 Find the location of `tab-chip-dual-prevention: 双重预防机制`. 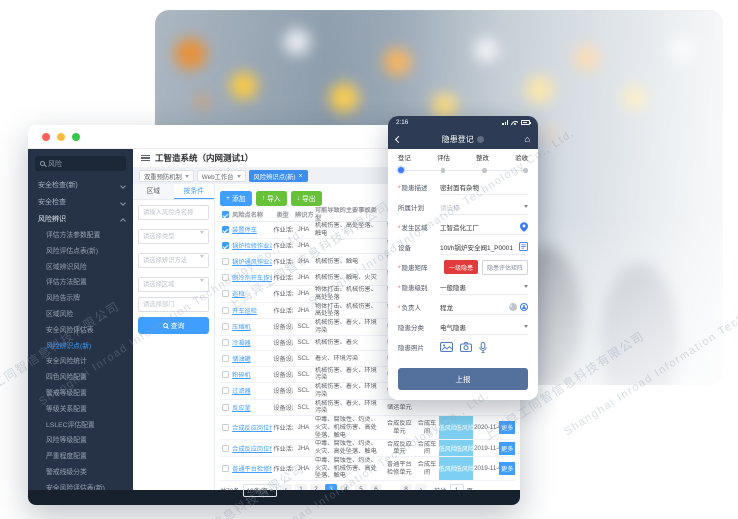

tab-chip-dual-prevention: 双重预防机制 is located at coordinates (166, 176).